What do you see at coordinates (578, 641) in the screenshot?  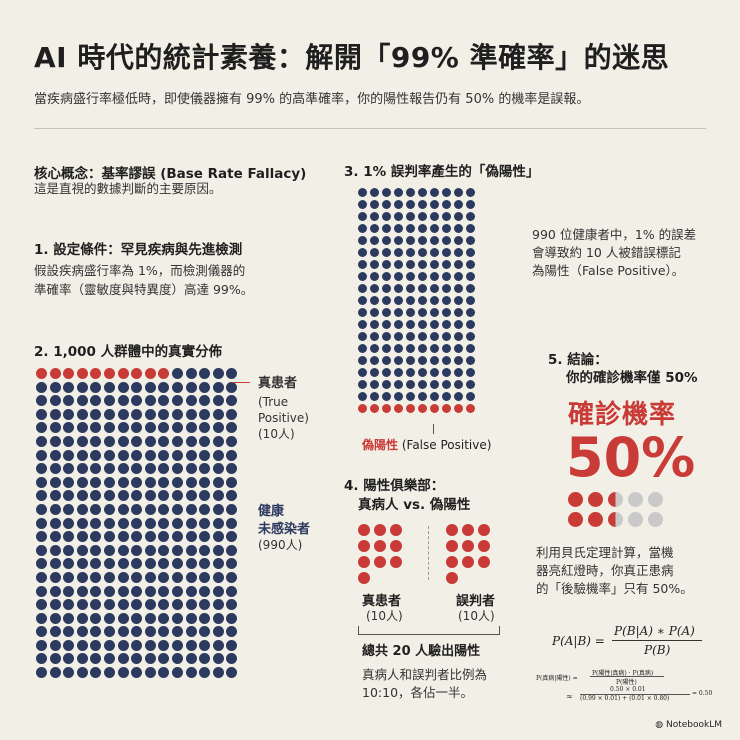 I see `bayes-lhs: P(A|B) =` at bounding box center [578, 641].